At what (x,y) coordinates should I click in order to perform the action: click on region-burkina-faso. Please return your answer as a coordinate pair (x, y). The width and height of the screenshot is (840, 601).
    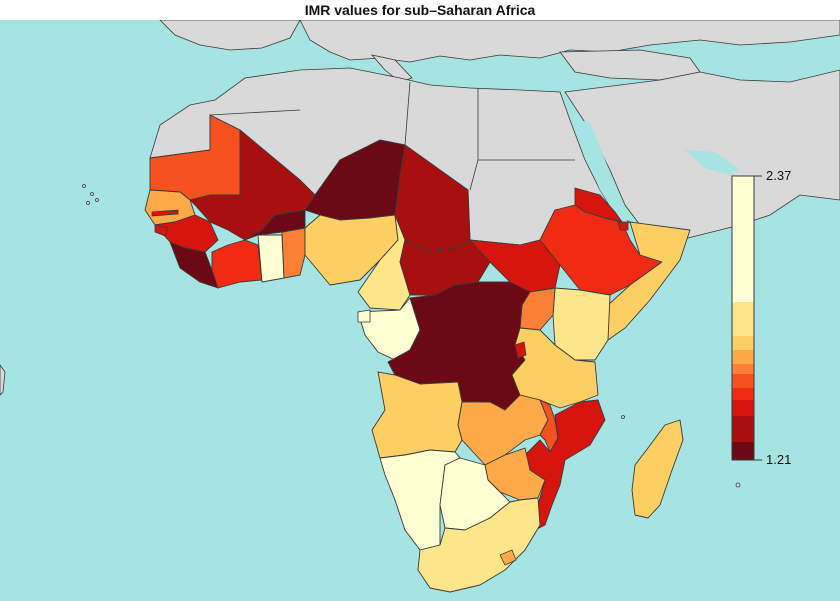
    Looking at the image, I should click on (275, 225).